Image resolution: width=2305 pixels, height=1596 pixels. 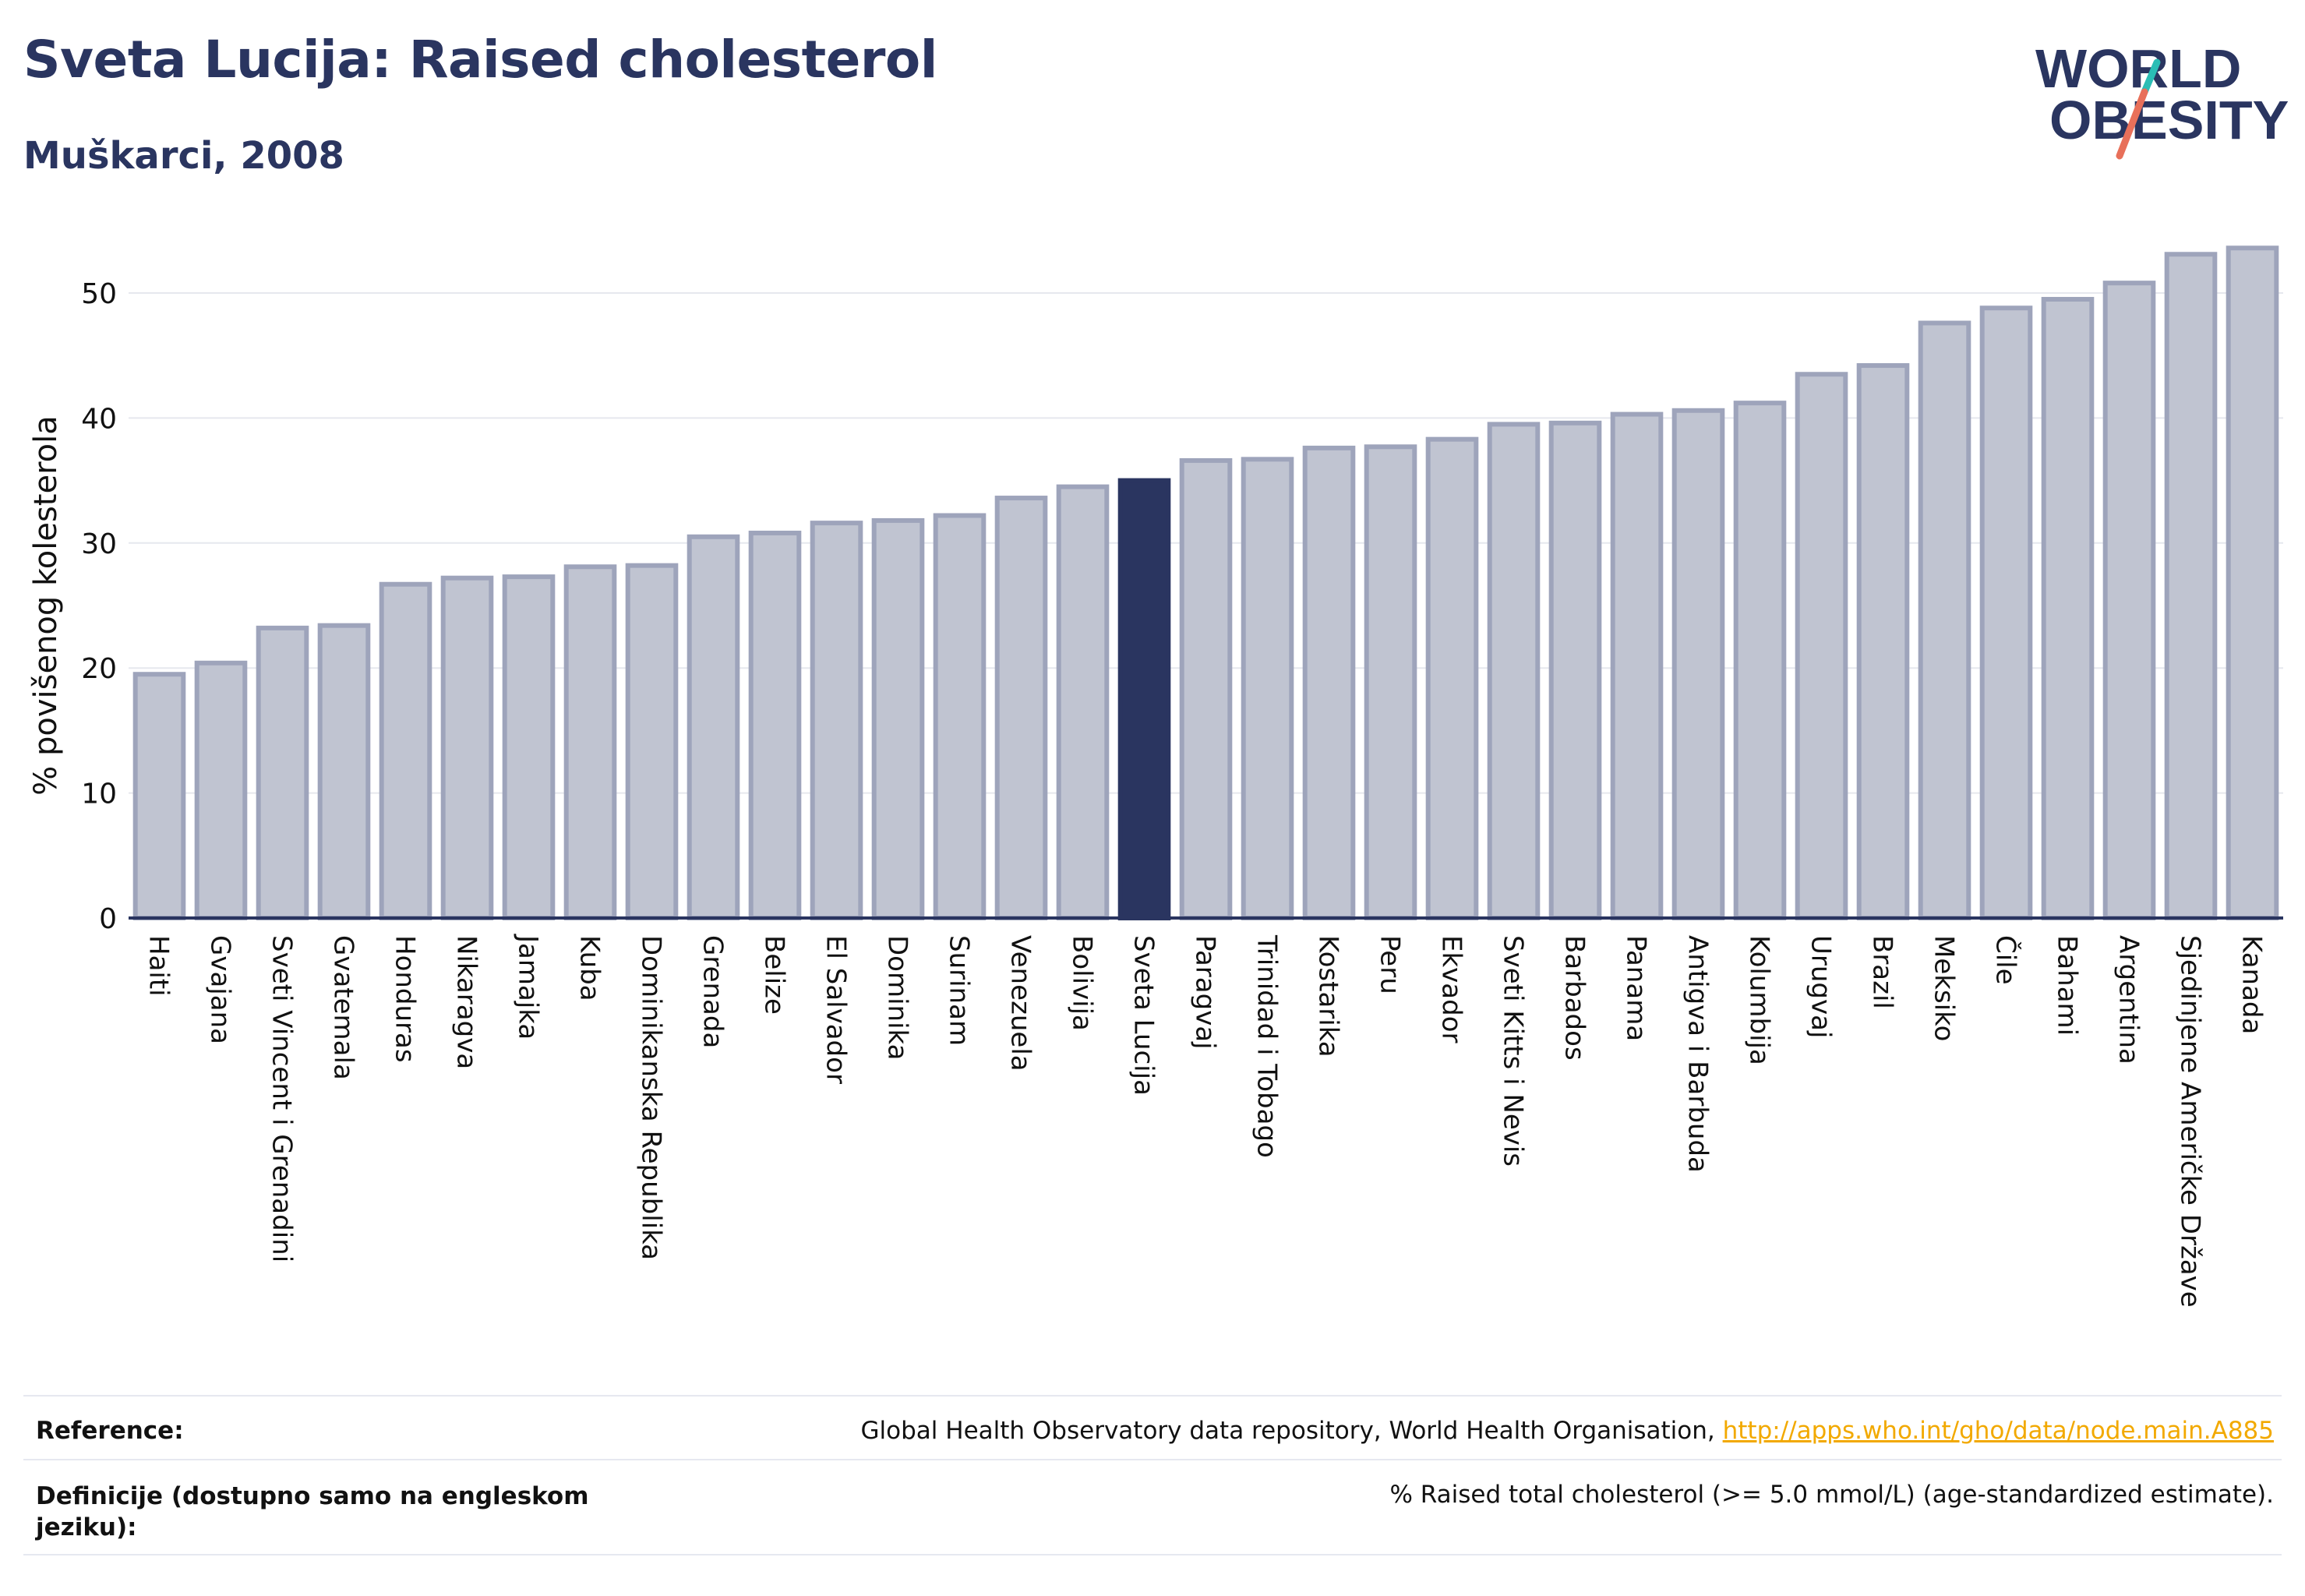 What do you see at coordinates (2068, 608) in the screenshot?
I see `bar-bahami` at bounding box center [2068, 608].